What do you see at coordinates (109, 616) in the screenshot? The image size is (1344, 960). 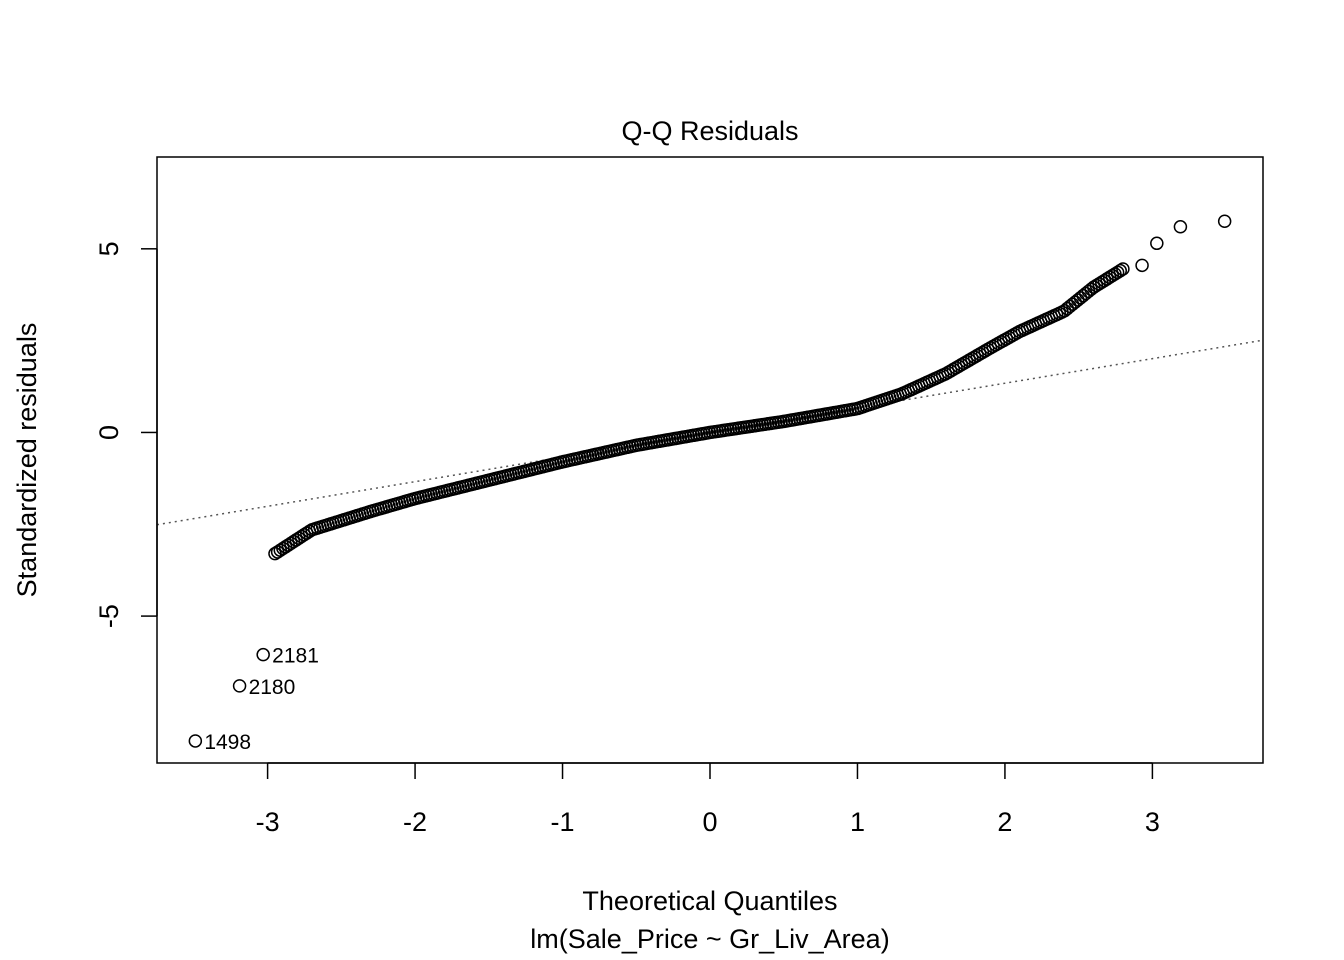 I see `y-tick-label: -5` at bounding box center [109, 616].